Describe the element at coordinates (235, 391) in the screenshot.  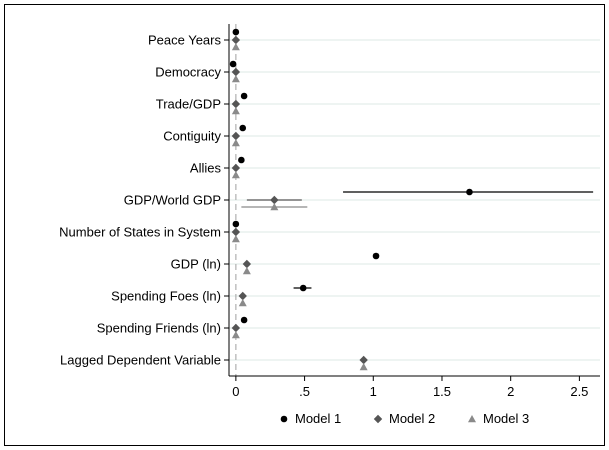
I see `x-tick-label: 0` at that location.